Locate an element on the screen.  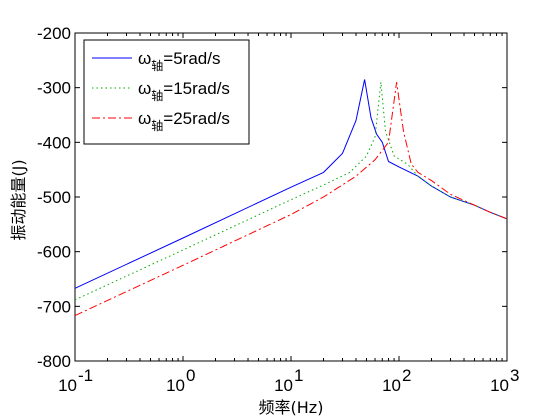
legend-label: ω轴=25rad/s is located at coordinates (184, 121).